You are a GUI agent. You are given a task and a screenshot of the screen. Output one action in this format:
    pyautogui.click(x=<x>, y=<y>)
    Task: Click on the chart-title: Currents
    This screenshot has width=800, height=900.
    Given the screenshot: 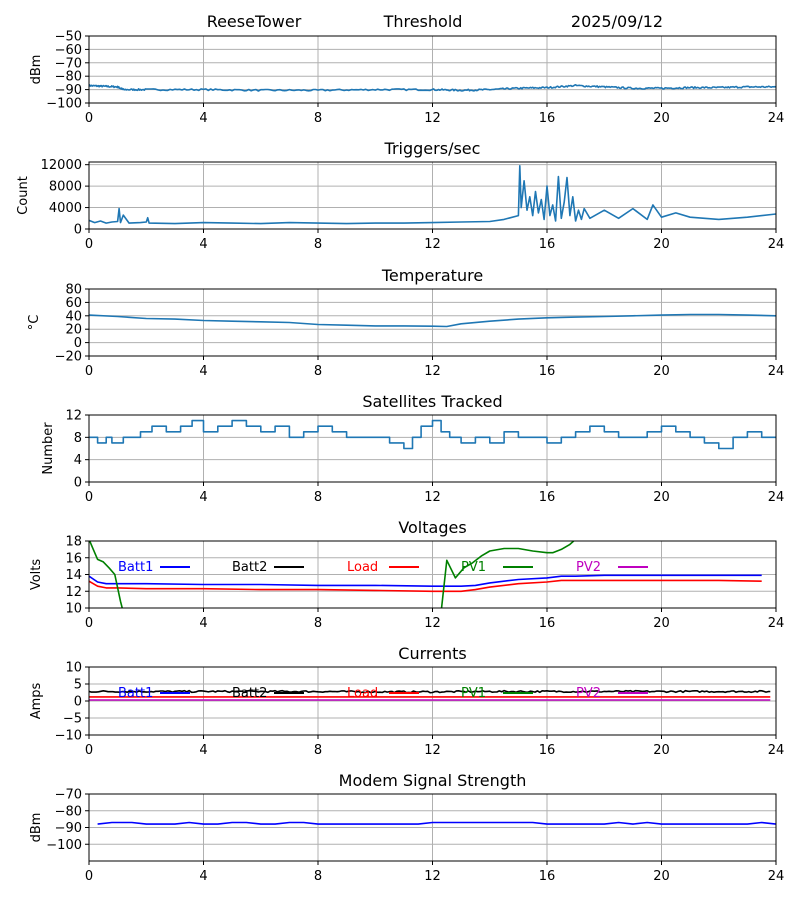 What is the action you would take?
    pyautogui.click(x=432, y=653)
    